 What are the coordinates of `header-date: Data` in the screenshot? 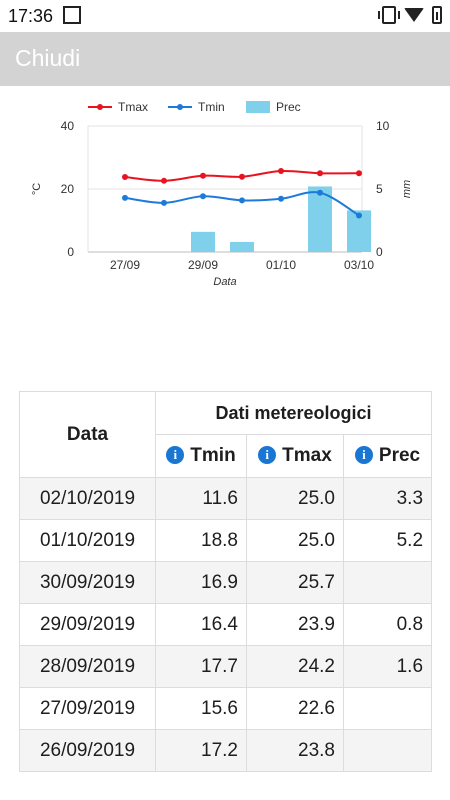 It's located at (87, 434).